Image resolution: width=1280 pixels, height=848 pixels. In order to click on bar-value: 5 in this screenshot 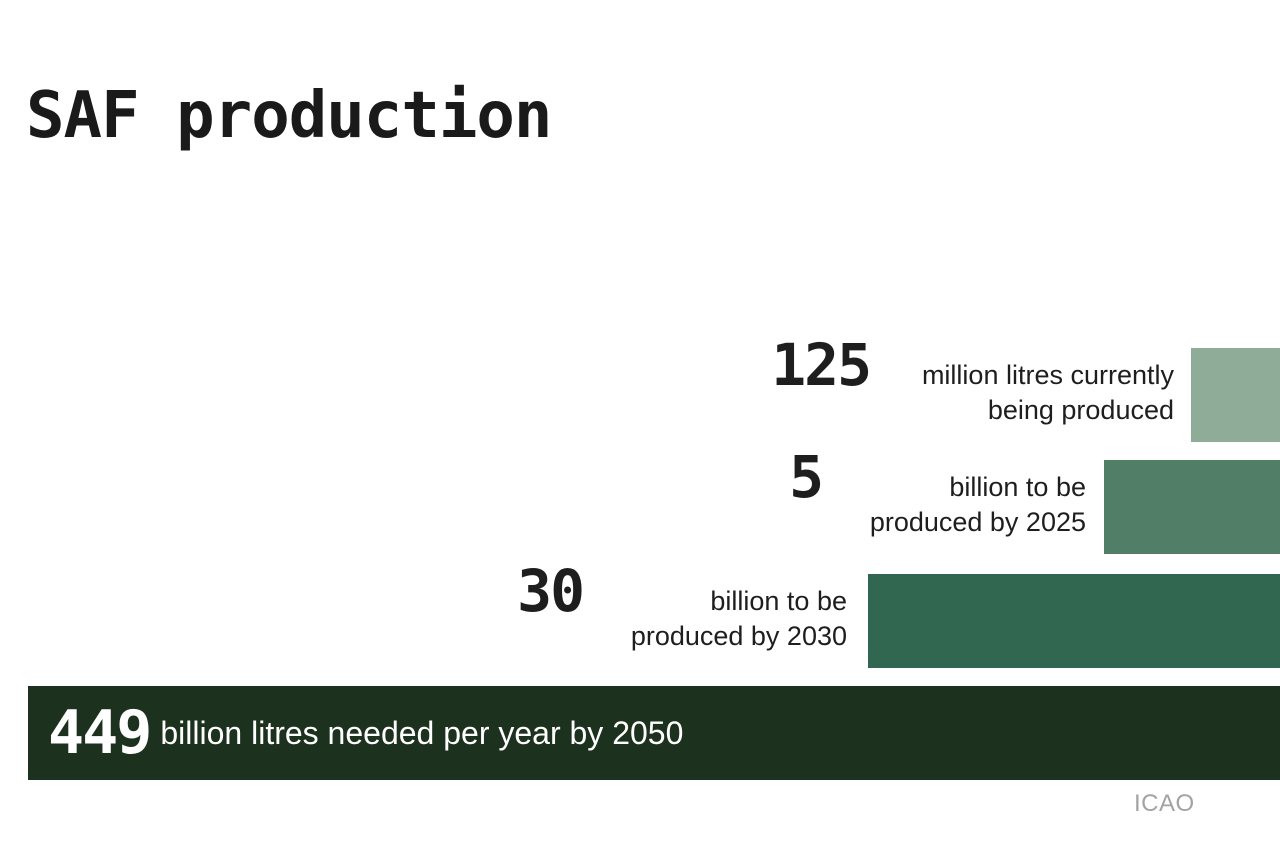, I will do `click(806, 477)`.